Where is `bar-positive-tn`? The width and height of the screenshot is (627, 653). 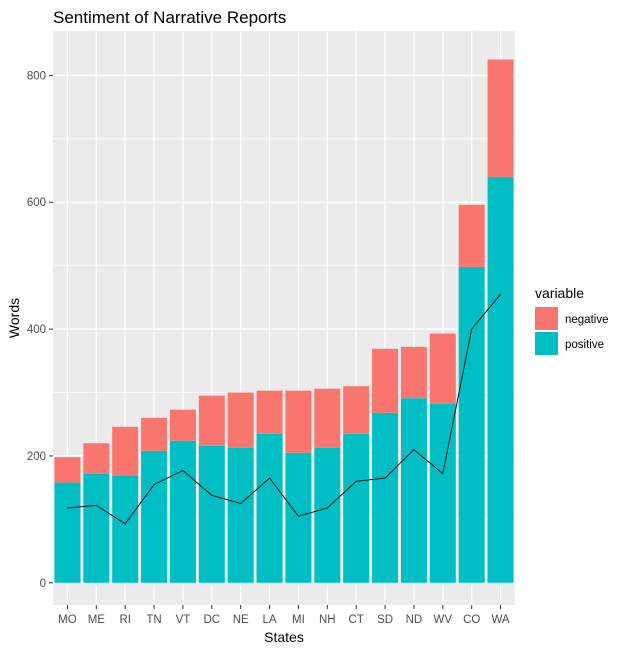
bar-positive-tn is located at coordinates (154, 516).